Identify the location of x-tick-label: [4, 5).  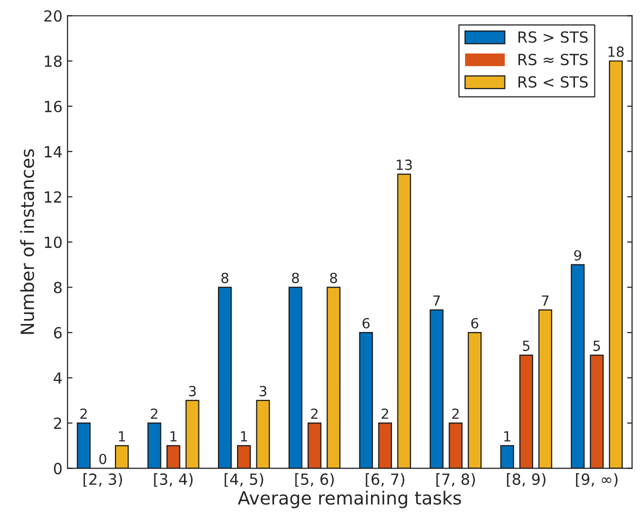
(244, 480).